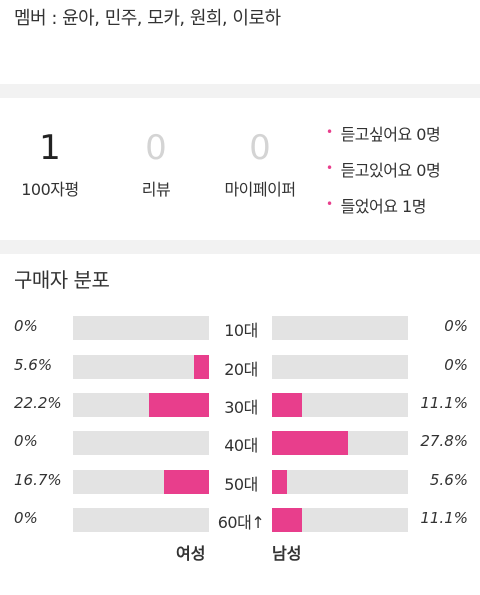  I want to click on male-column-label: 남성, so click(287, 553).